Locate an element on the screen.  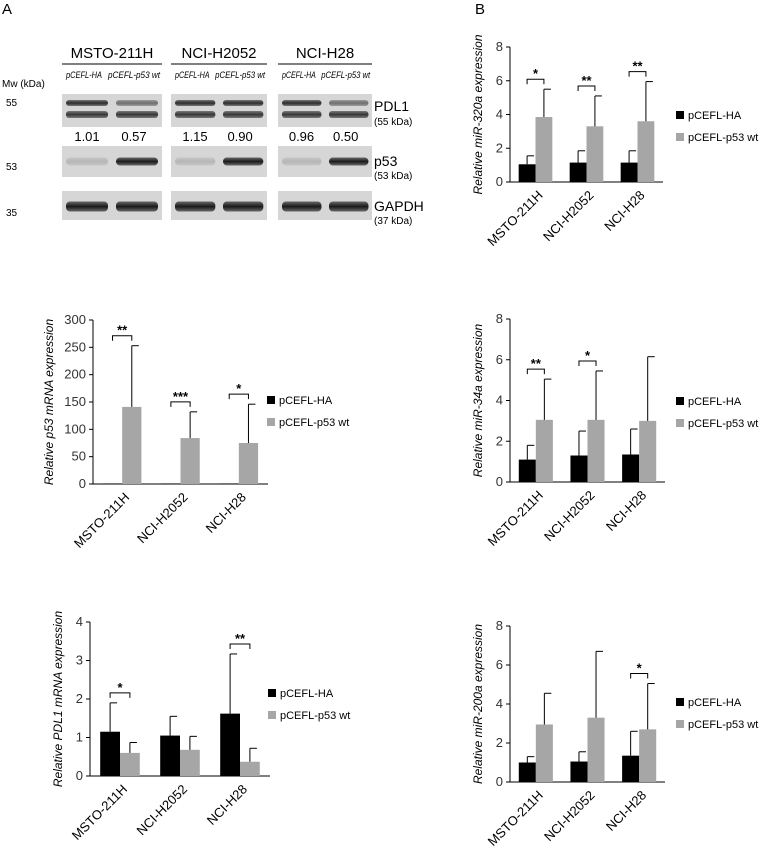
y-axis-label: Relative miR-200a expression is located at coordinates (478, 704).